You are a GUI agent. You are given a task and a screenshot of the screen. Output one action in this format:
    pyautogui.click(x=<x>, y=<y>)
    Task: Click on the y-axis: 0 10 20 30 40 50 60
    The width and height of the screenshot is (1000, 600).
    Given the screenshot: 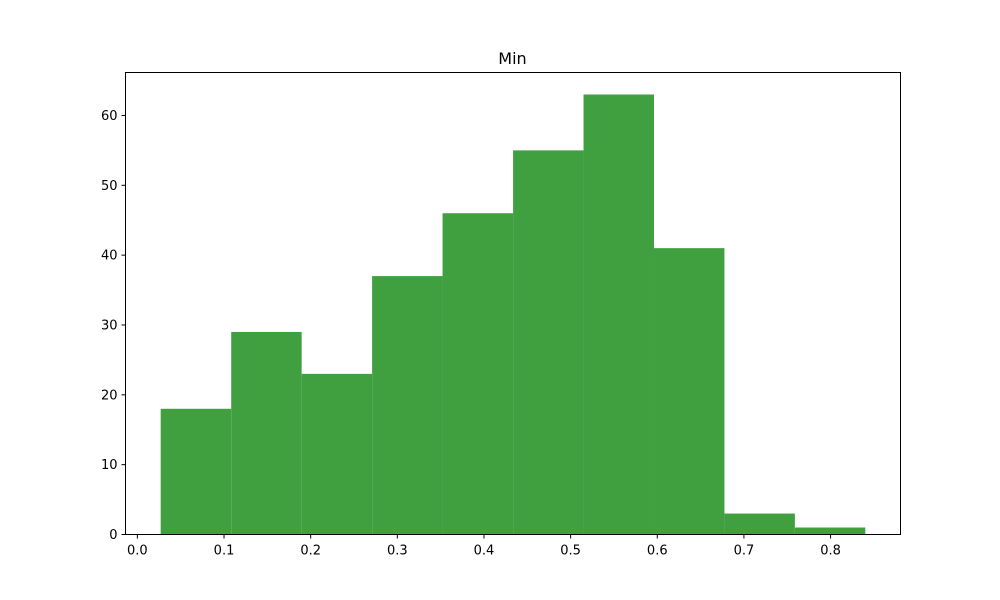 What is the action you would take?
    pyautogui.click(x=113, y=326)
    